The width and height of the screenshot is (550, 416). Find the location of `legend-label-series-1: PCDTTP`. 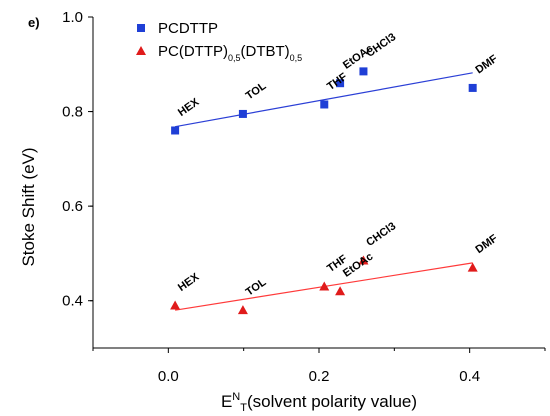

legend-label-series-1: PCDTTP is located at coordinates (188, 28).